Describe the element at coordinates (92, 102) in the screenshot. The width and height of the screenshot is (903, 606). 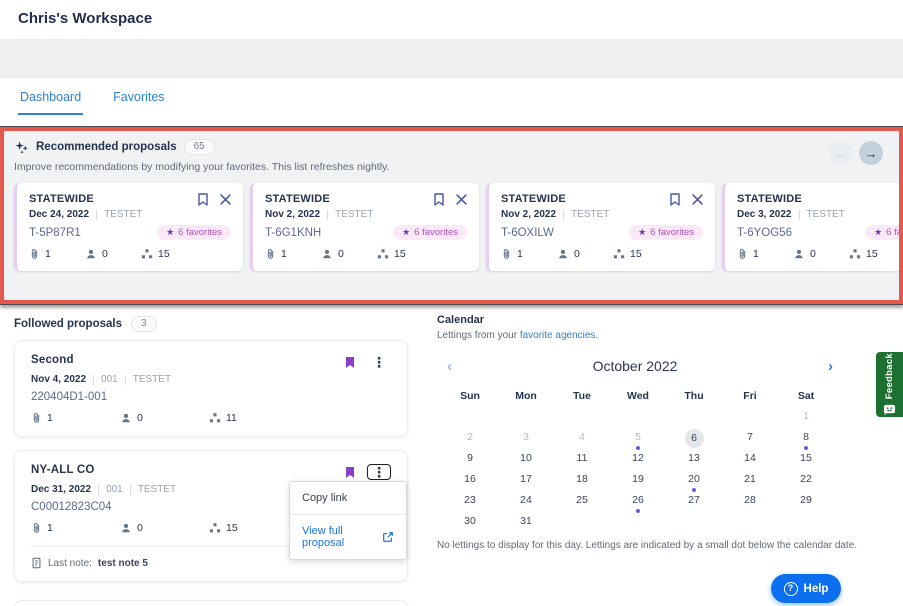
I see `tab-bar: Dashboard Favorites` at that location.